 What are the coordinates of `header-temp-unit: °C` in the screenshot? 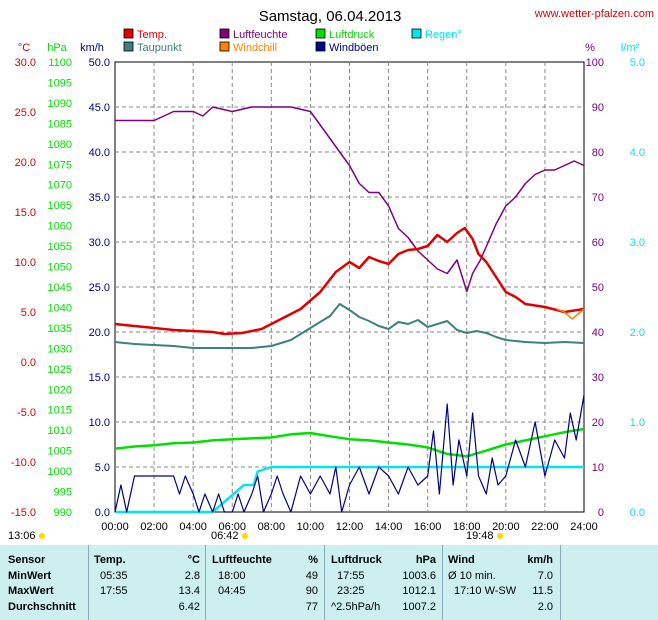 It's located at (193, 560).